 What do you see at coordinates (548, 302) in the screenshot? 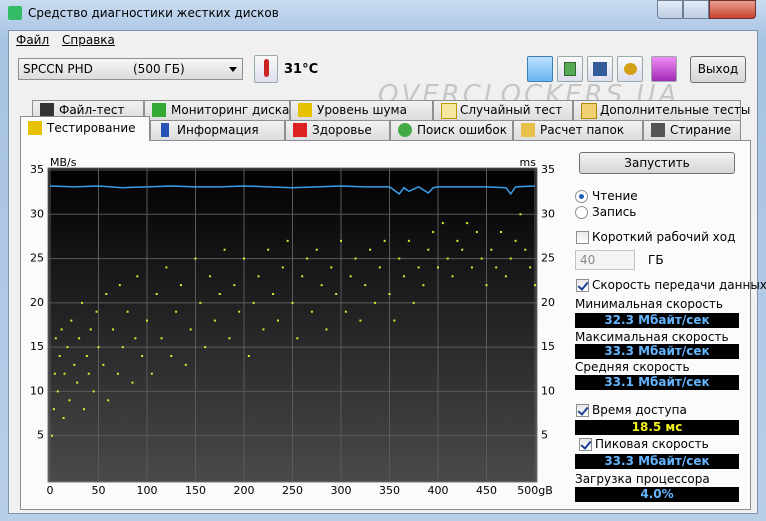
I see `y2-tick-label: 20` at bounding box center [548, 302].